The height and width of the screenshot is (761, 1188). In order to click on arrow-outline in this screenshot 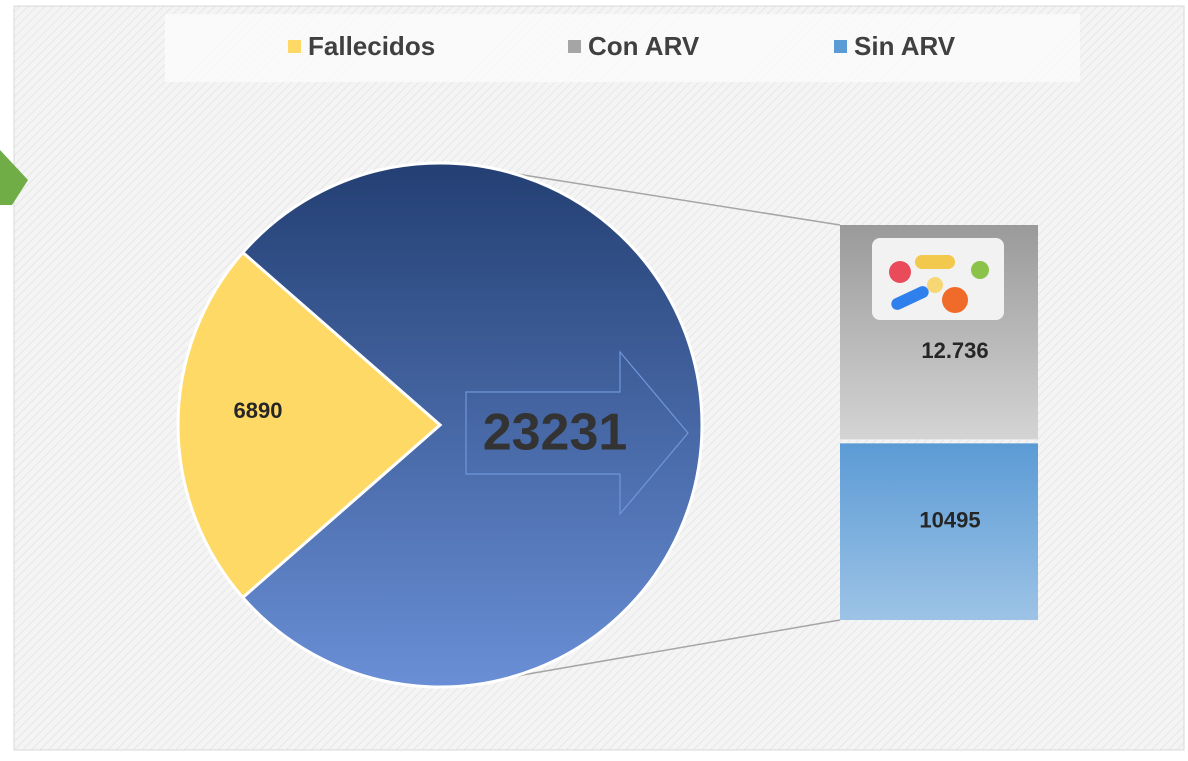, I will do `click(577, 433)`.